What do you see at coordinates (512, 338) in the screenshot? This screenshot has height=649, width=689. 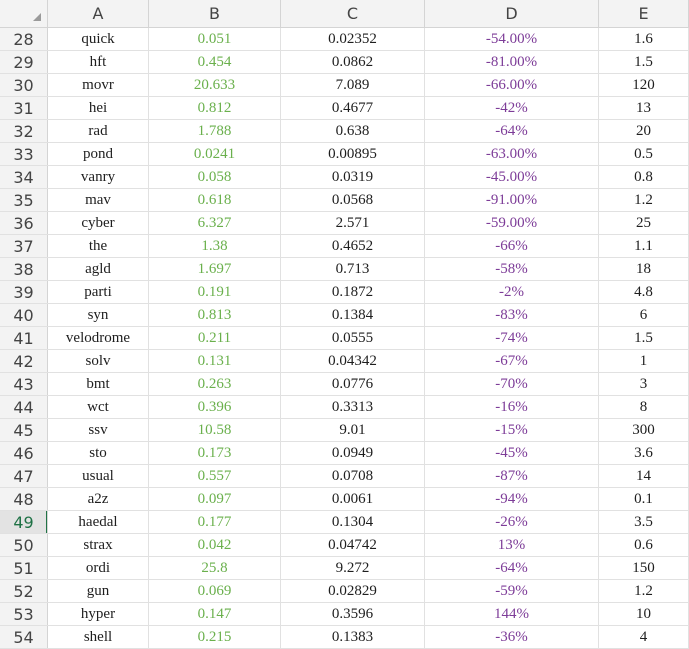 I see `cell-d: -74%` at bounding box center [512, 338].